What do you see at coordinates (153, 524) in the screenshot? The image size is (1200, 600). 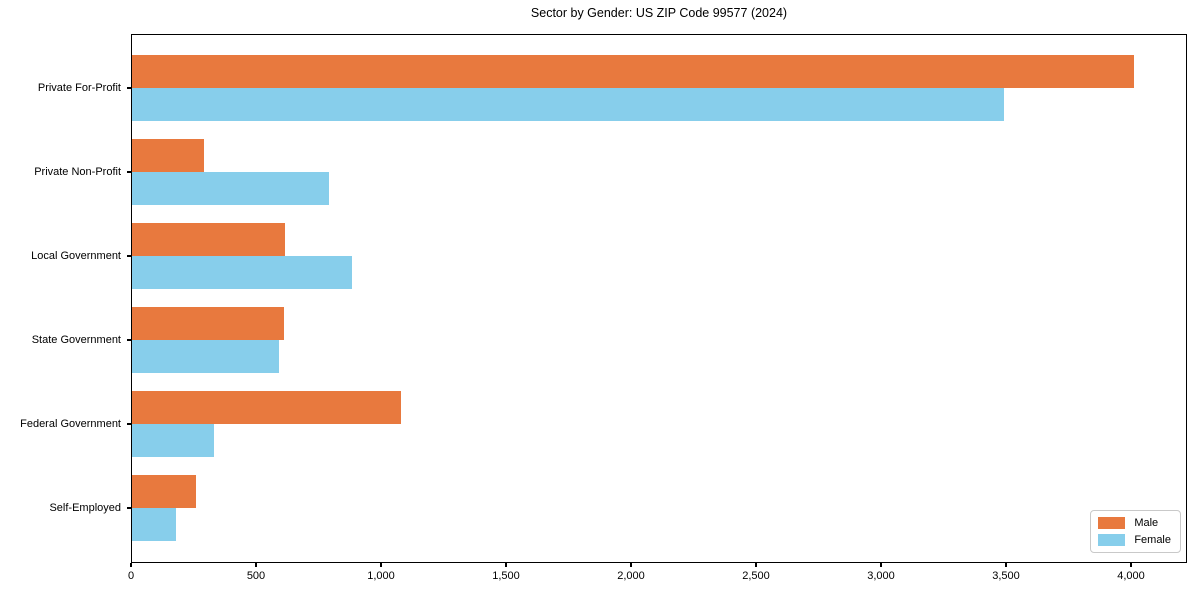 I see `bar-female-self-employed` at bounding box center [153, 524].